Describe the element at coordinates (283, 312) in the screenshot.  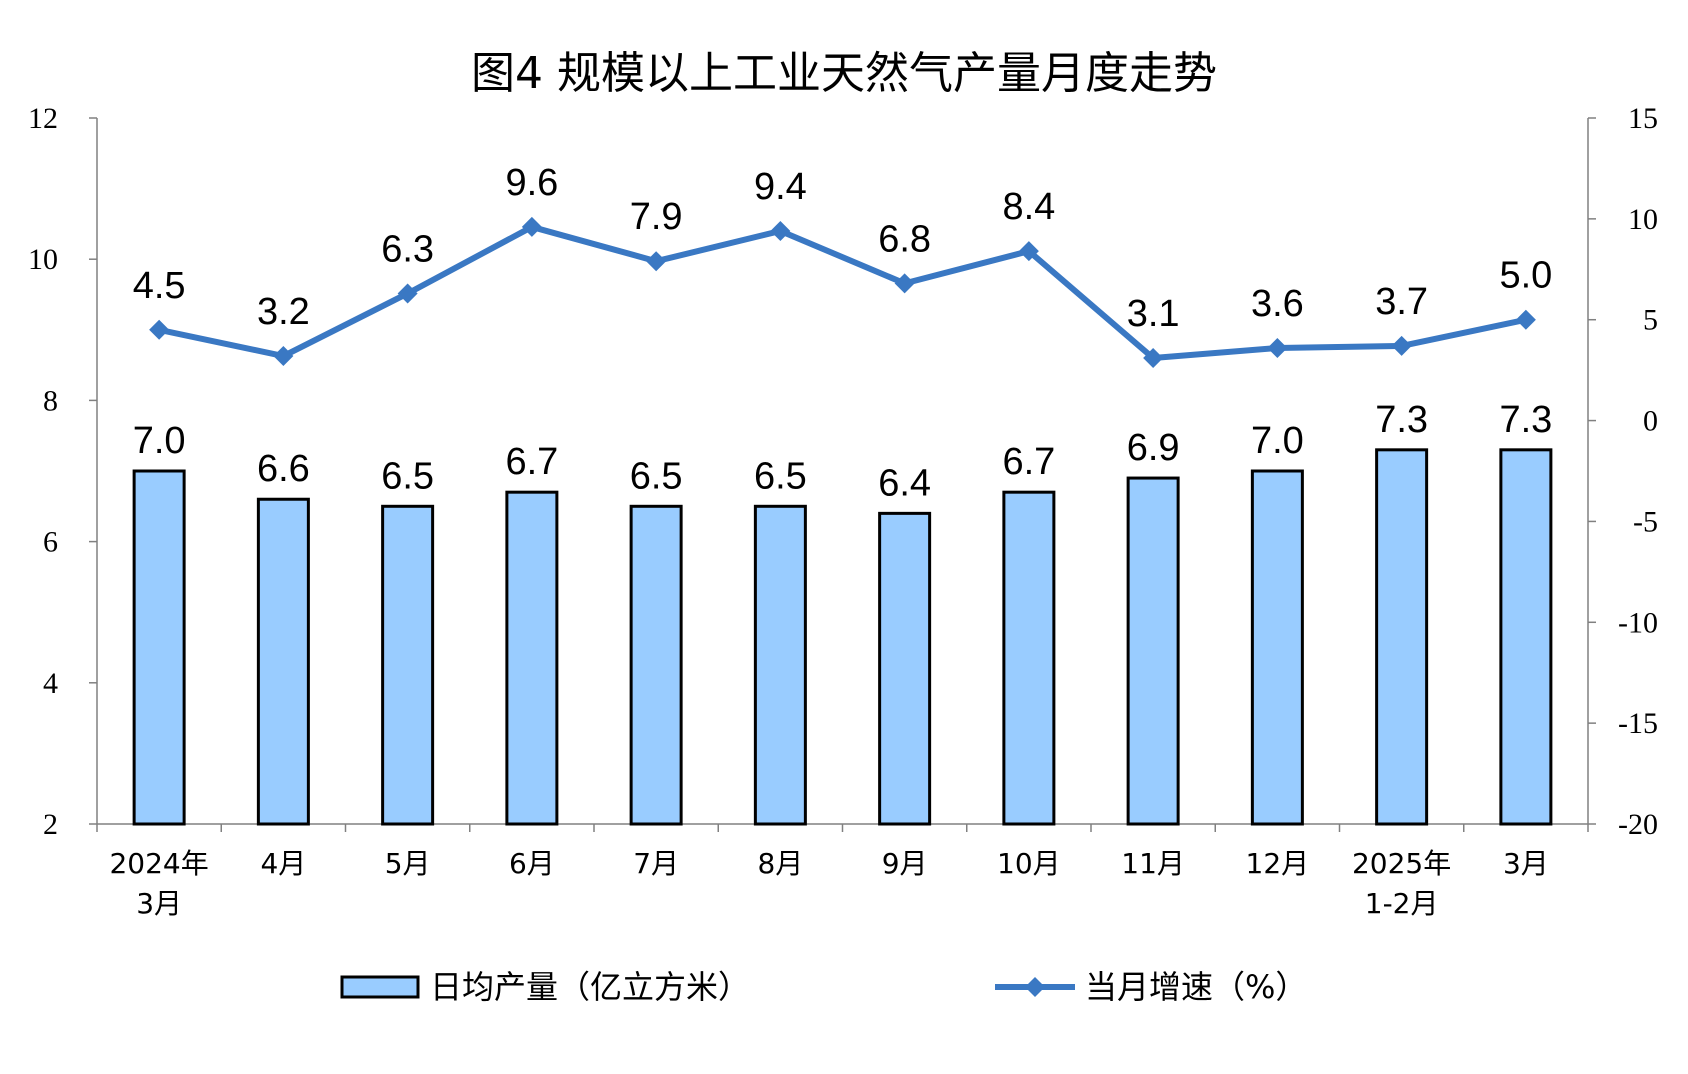
I see `growth-value-label: 3.2` at that location.